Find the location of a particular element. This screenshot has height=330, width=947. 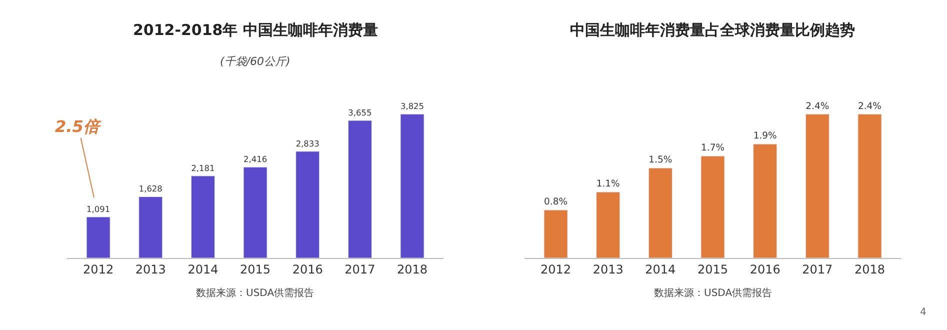

data-label: 3,825 is located at coordinates (412, 106).